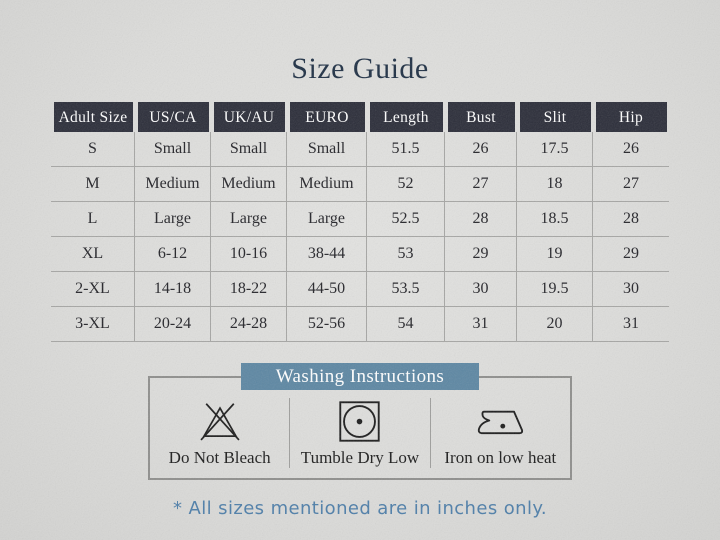 The width and height of the screenshot is (720, 540). What do you see at coordinates (93, 219) in the screenshot?
I see `table-cell: L` at bounding box center [93, 219].